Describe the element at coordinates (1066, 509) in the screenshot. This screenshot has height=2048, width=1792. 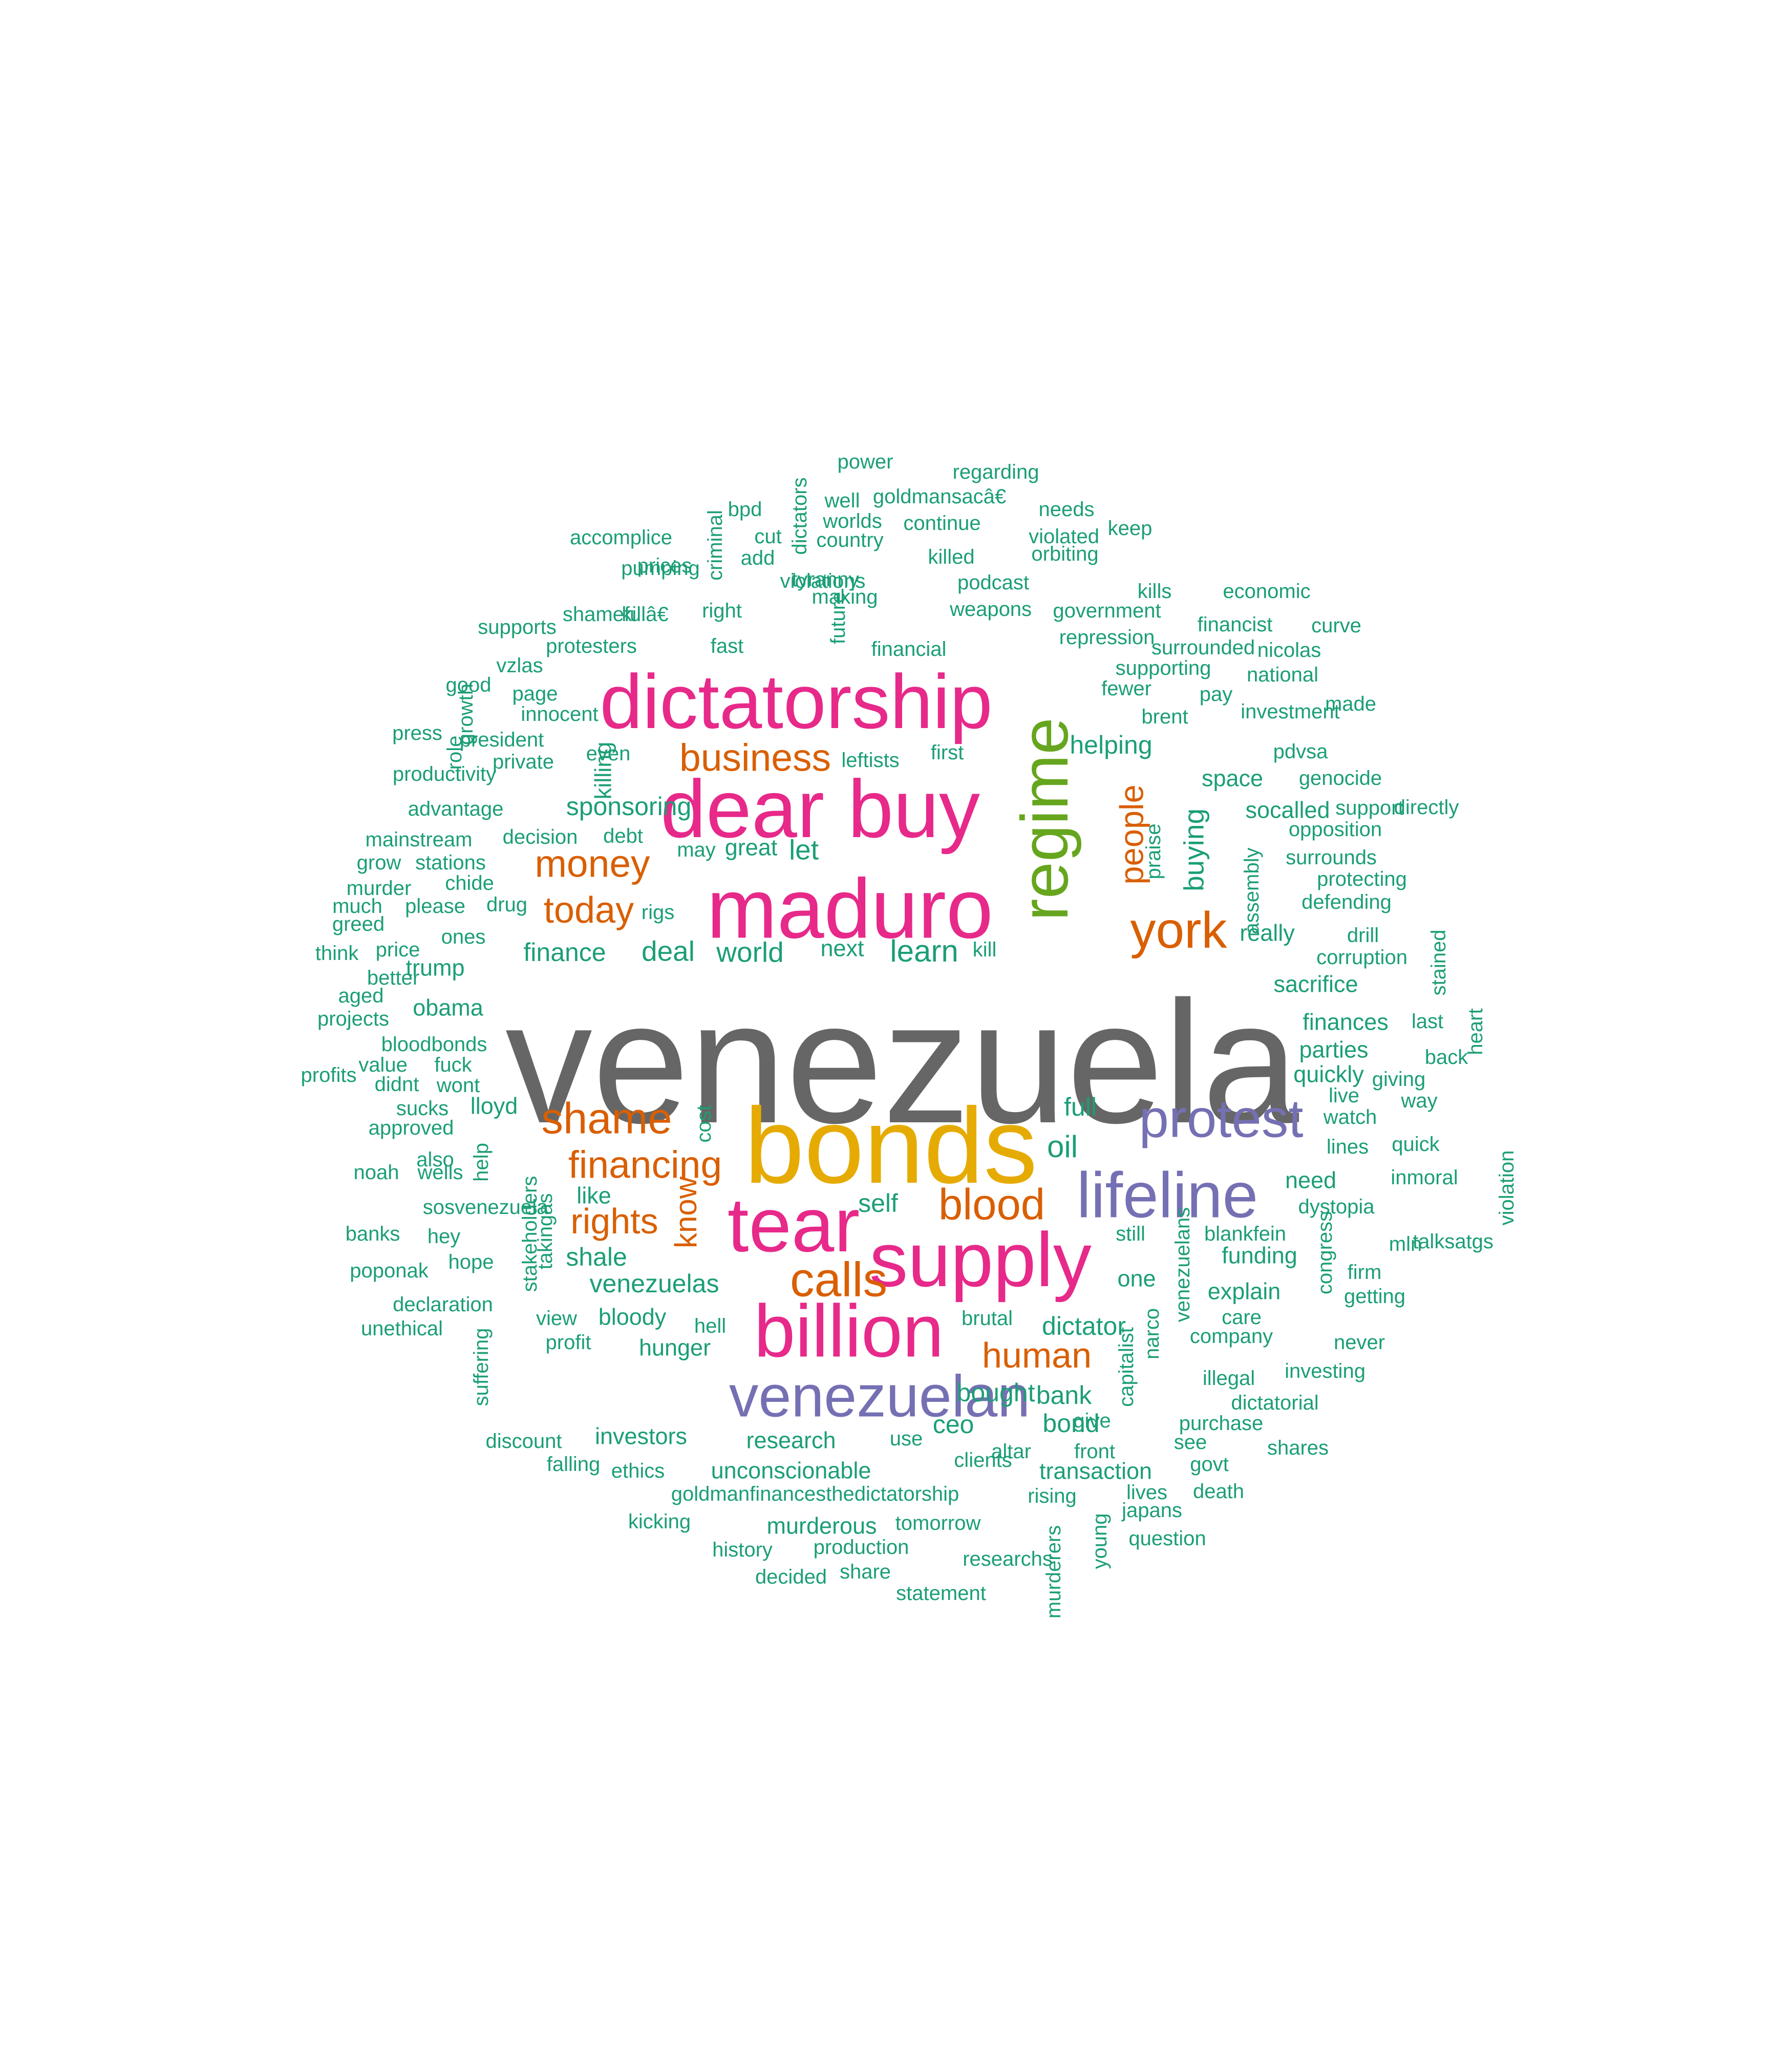
I see `cloud-word: needs` at that location.